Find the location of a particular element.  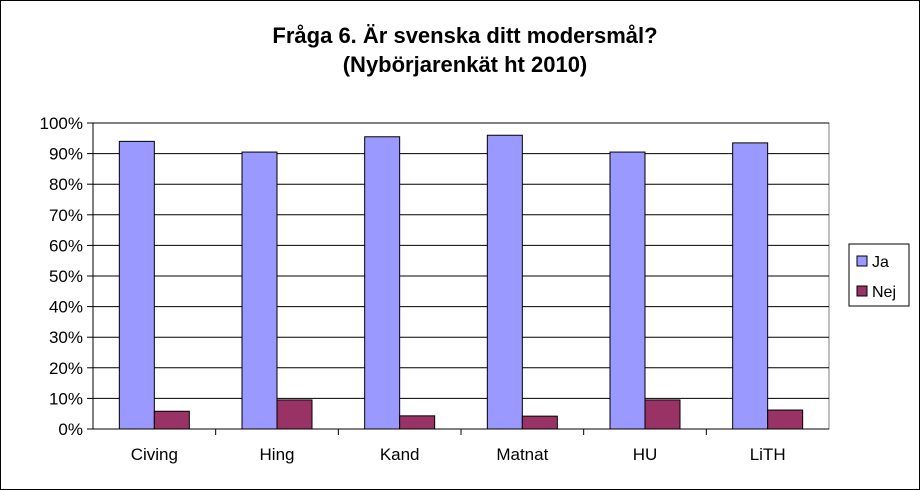

x-tick-label: Matnat is located at coordinates (522, 454).